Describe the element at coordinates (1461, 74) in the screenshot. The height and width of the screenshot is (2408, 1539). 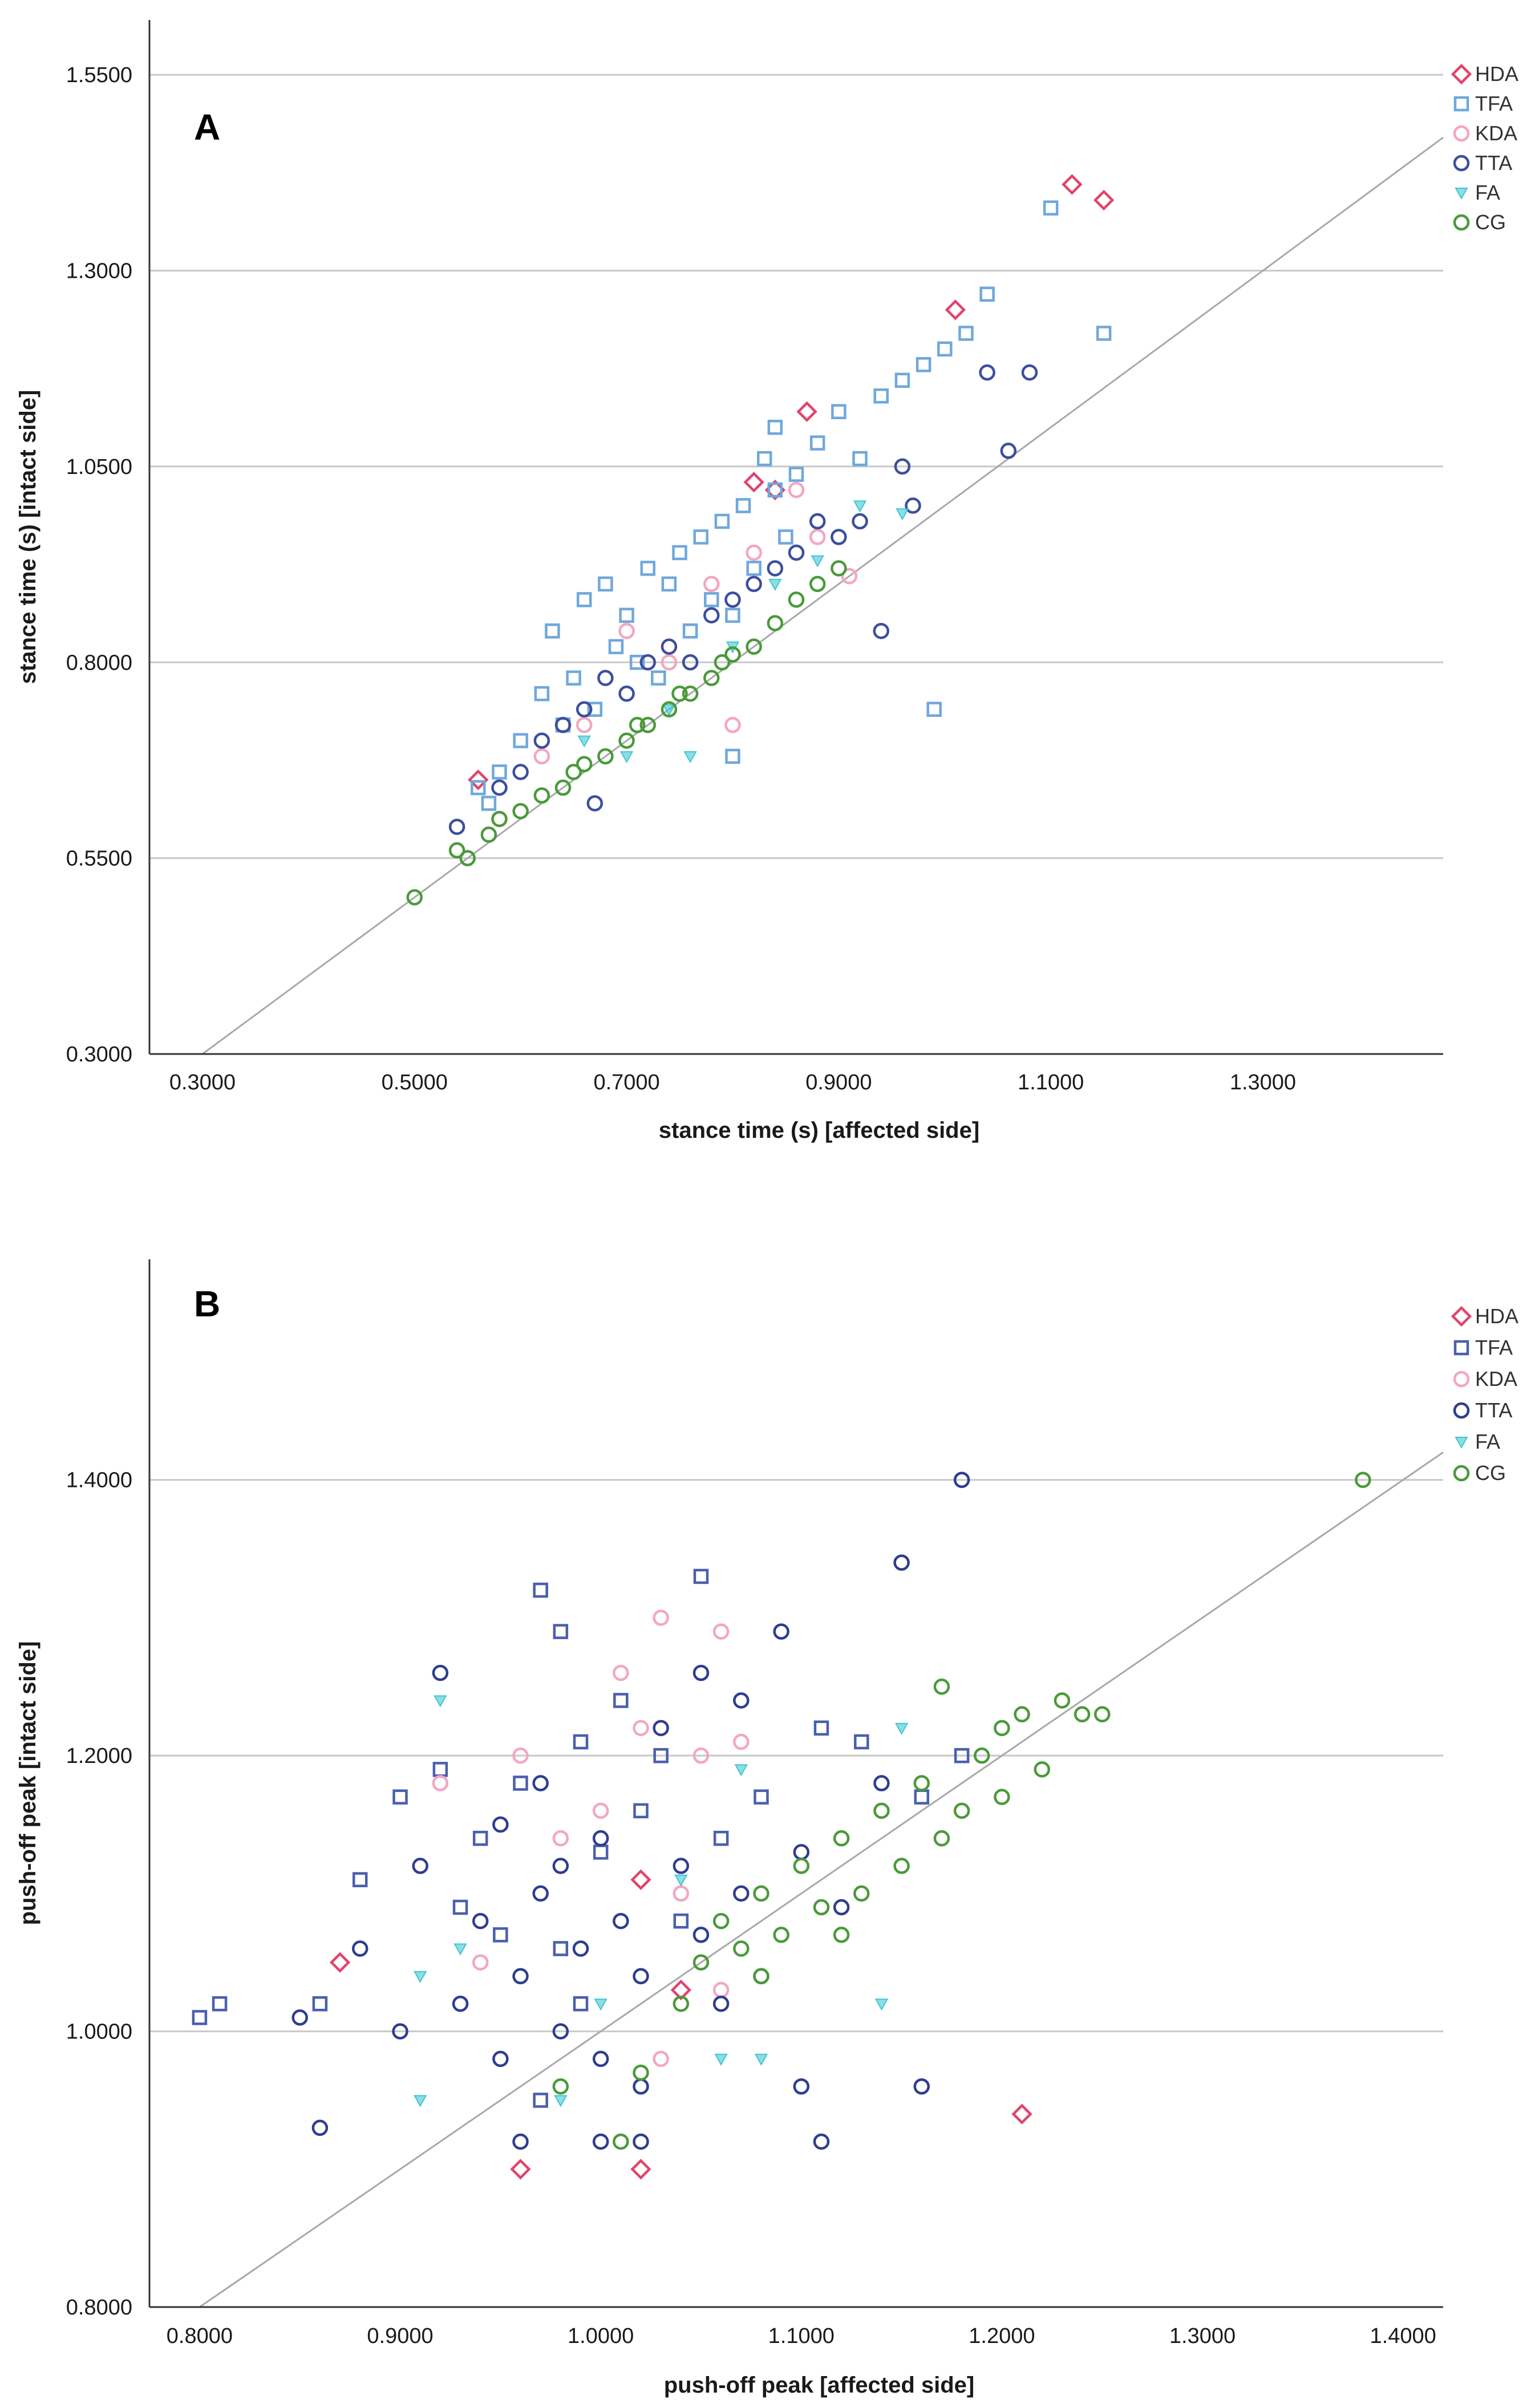
I see `legend-marker-hda` at that location.